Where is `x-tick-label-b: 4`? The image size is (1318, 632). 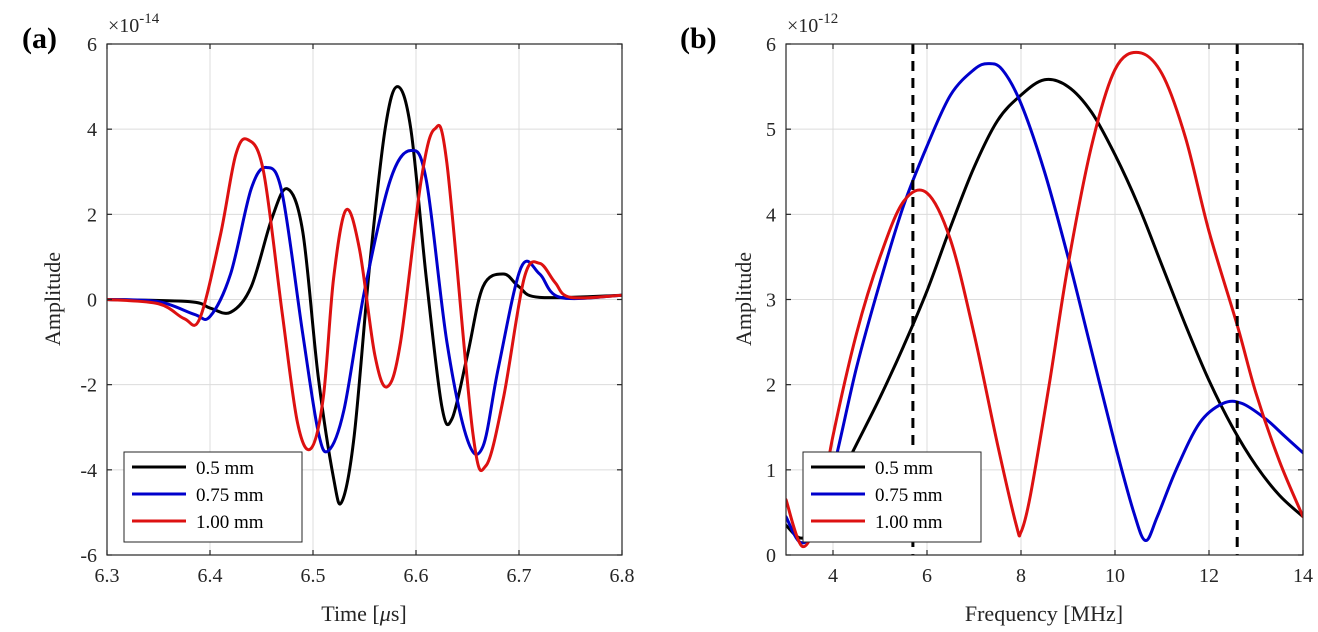
x-tick-label-b: 4 is located at coordinates (833, 576).